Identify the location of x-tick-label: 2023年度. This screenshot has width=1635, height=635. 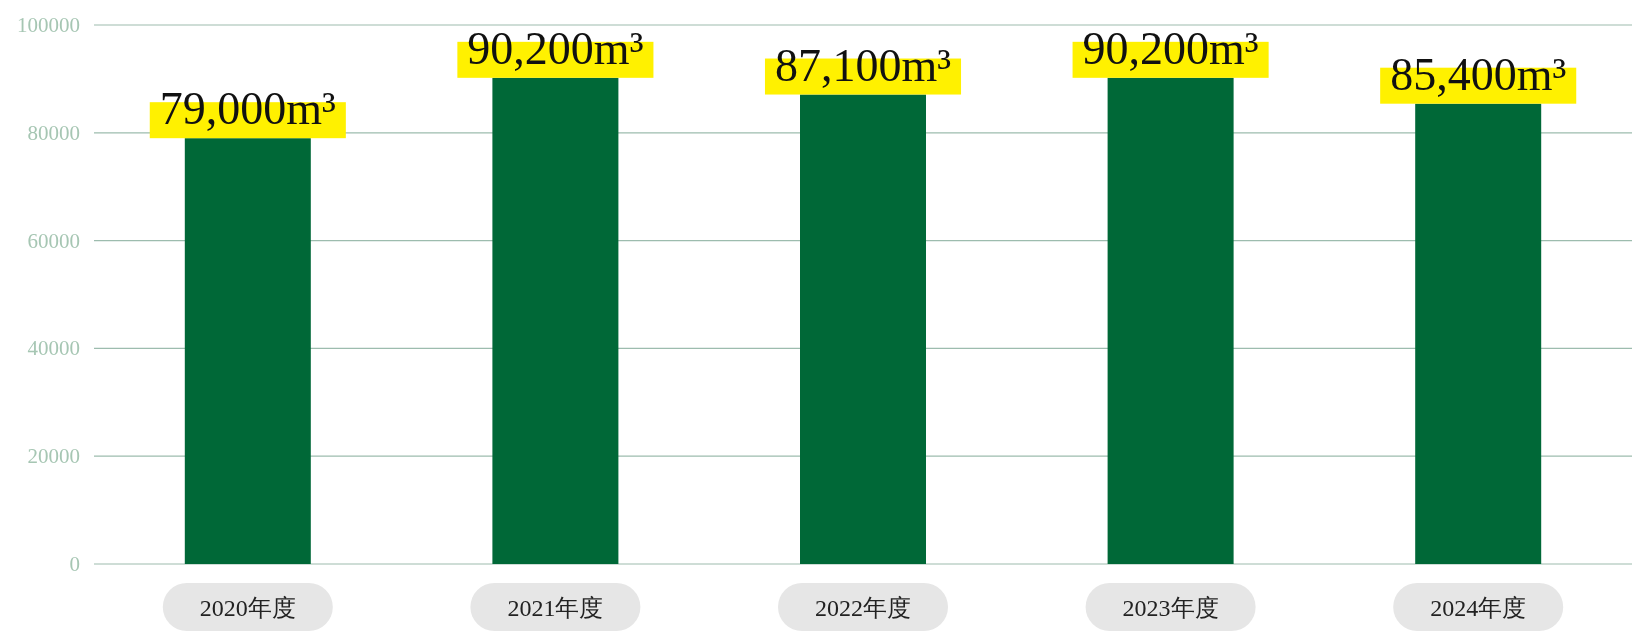
(1170, 608).